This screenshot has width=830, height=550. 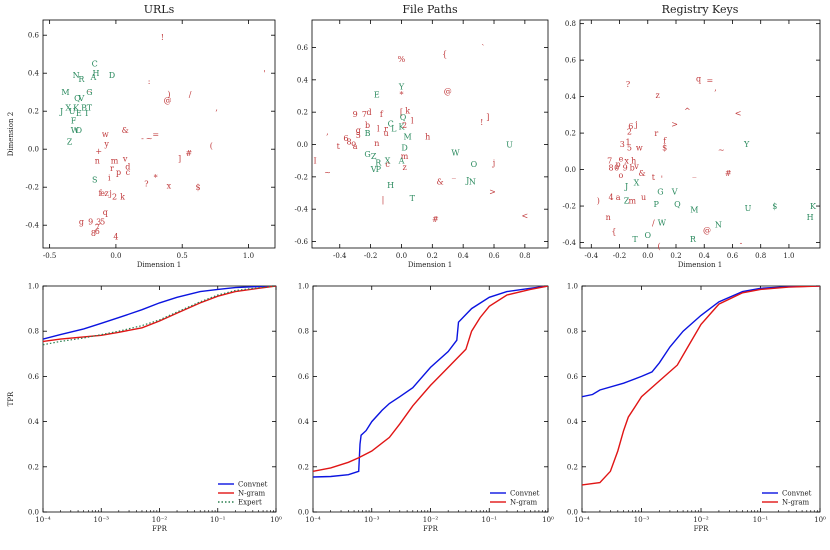 I want to click on scatter-point: A, so click(x=401, y=161).